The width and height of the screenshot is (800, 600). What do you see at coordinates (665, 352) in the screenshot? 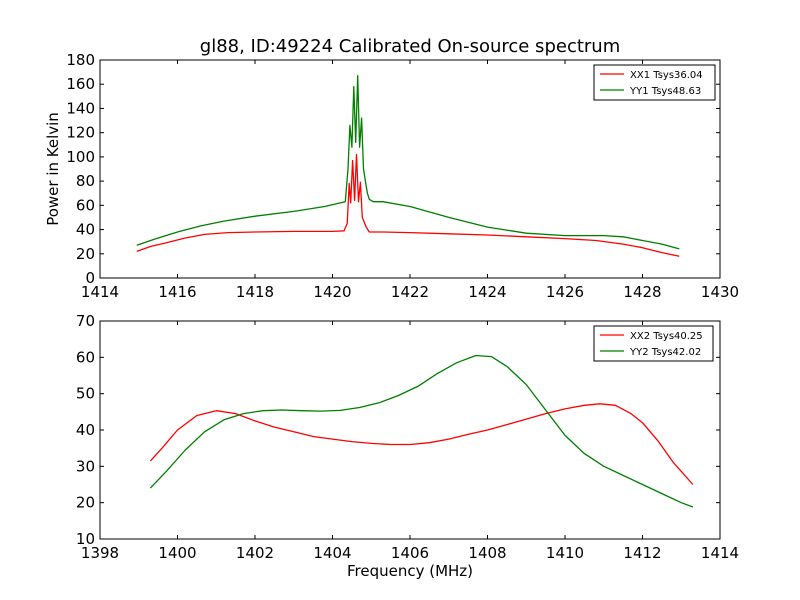
I see `legend-label: YY2 Tsys42.02` at bounding box center [665, 352].